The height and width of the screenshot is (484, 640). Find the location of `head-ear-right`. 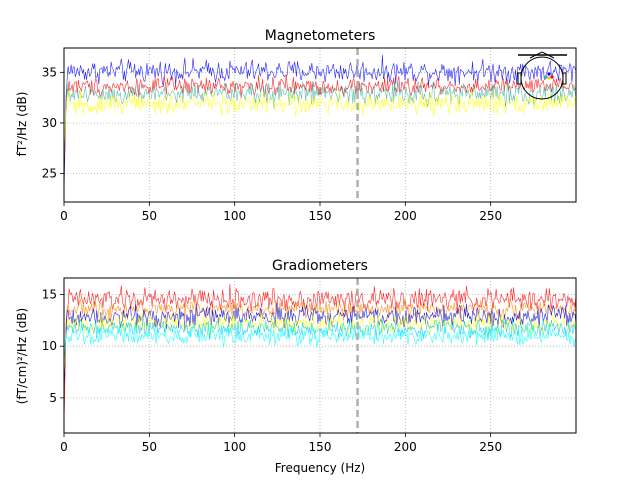

head-ear-right is located at coordinates (564, 78).